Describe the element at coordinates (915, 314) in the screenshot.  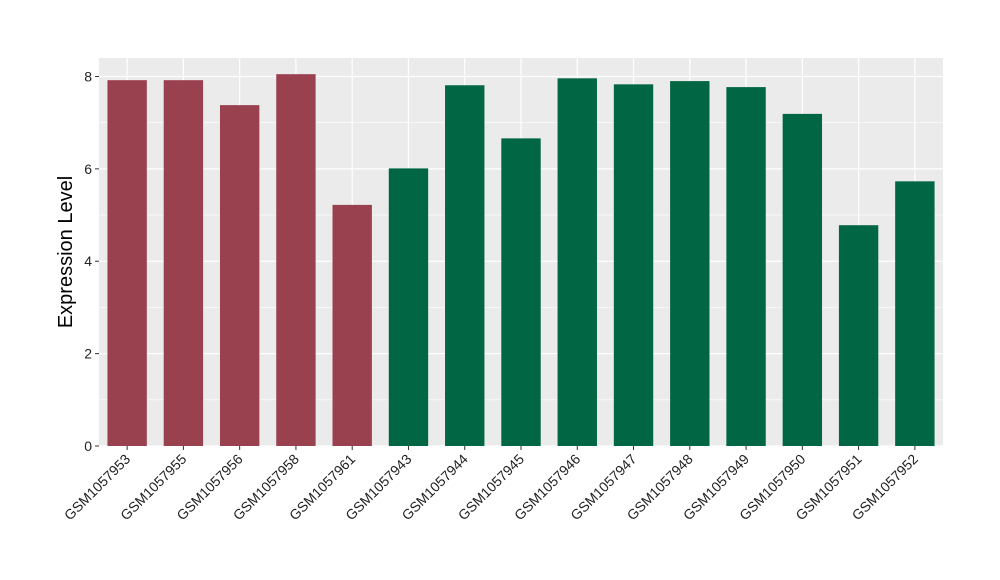
I see `bar-GSM1057952` at that location.